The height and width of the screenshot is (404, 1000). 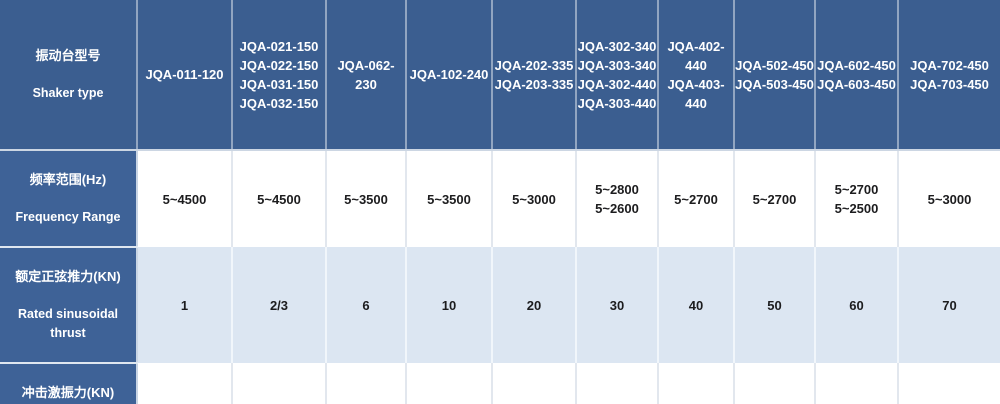 I want to click on header-cell-model: JQA-202-335 JQA-203-335, so click(x=534, y=75).